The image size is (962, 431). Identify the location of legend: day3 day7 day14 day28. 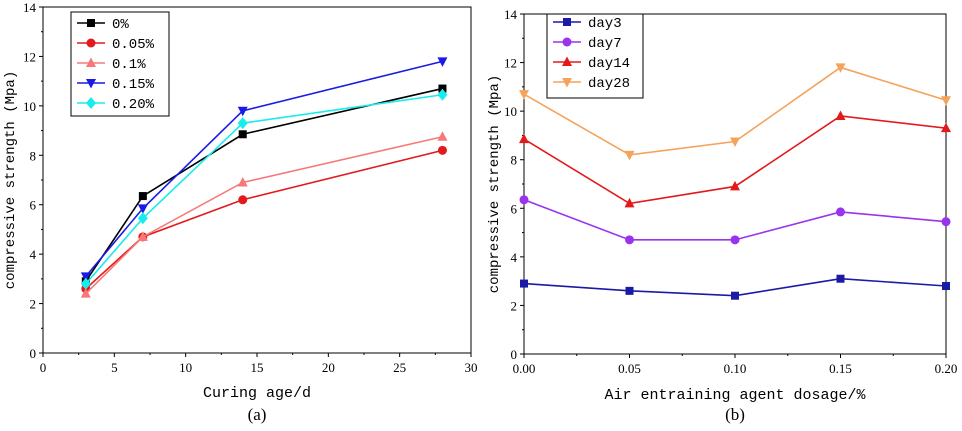
(595, 56).